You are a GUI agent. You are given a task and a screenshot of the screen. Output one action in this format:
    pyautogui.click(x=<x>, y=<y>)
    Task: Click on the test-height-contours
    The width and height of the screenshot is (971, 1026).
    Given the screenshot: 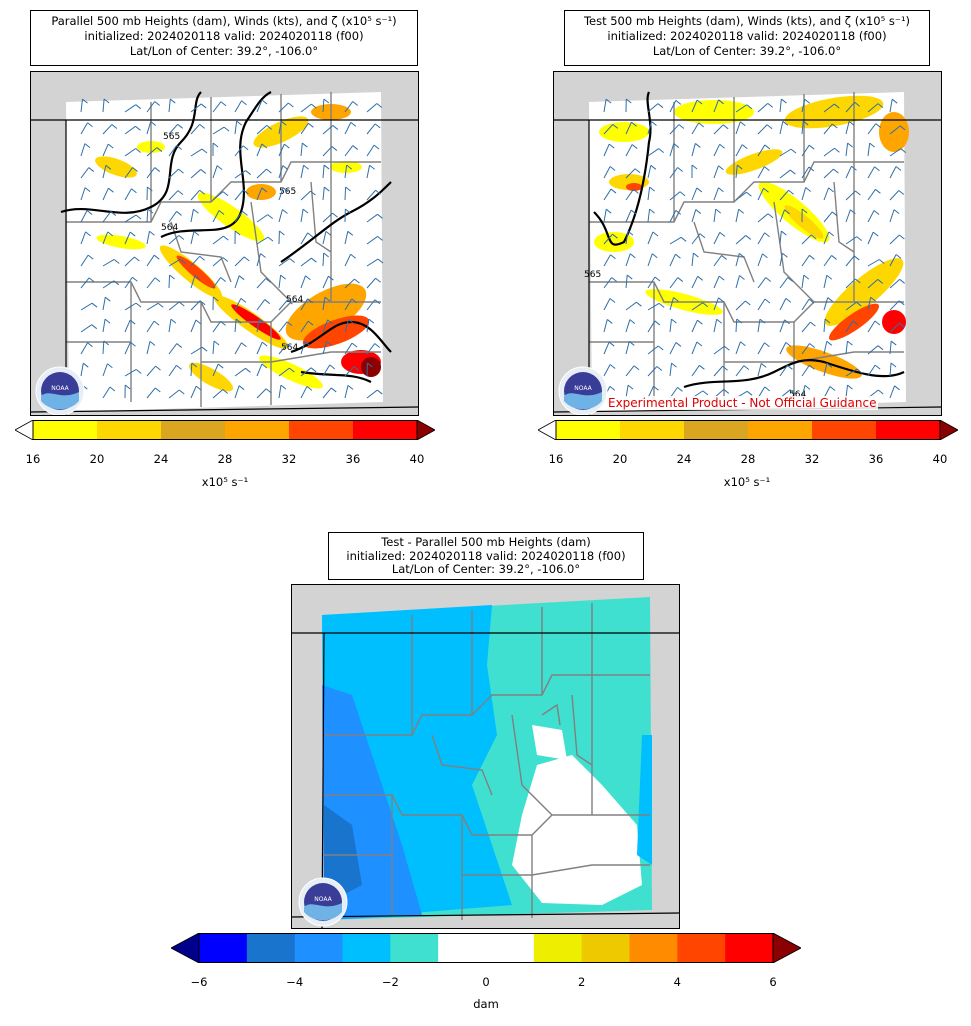 What is the action you would take?
    pyautogui.click(x=749, y=240)
    